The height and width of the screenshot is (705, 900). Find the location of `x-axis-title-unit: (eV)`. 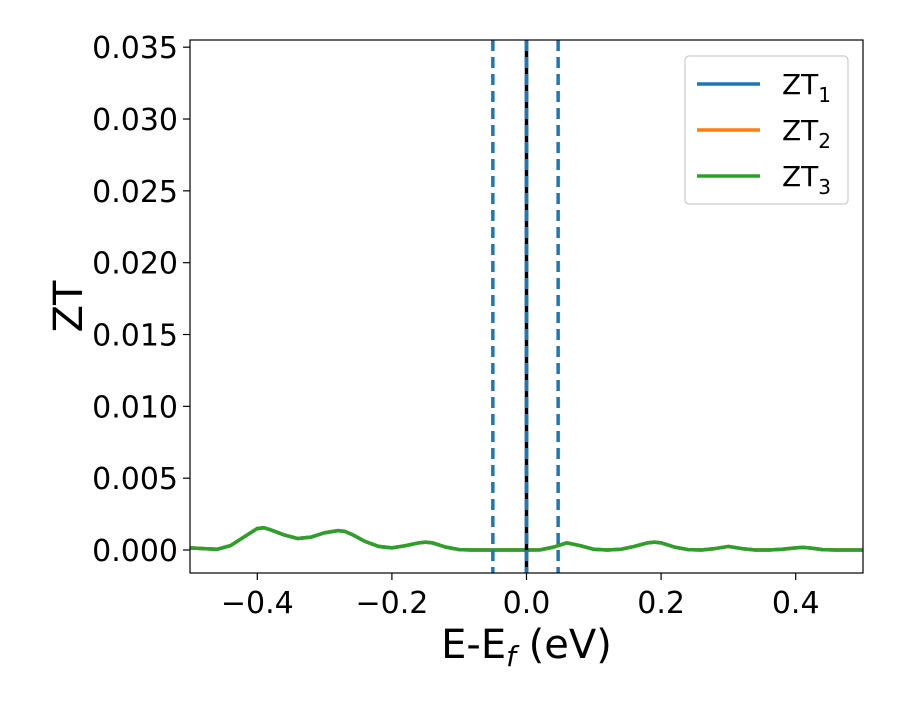

x-axis-title-unit: (eV) is located at coordinates (564, 645).